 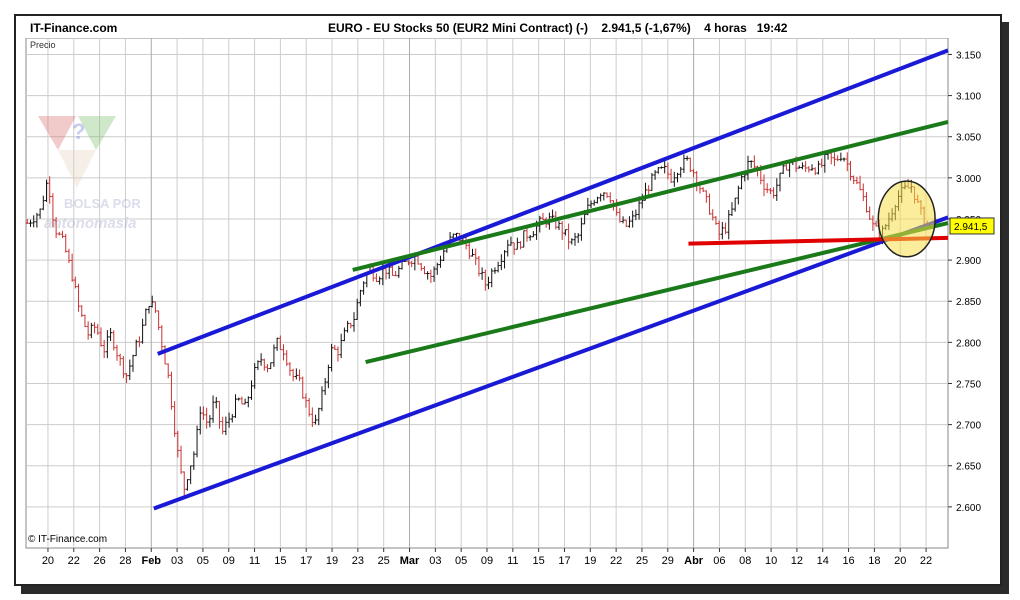 I want to click on x-tick-label: 06, so click(x=719, y=561).